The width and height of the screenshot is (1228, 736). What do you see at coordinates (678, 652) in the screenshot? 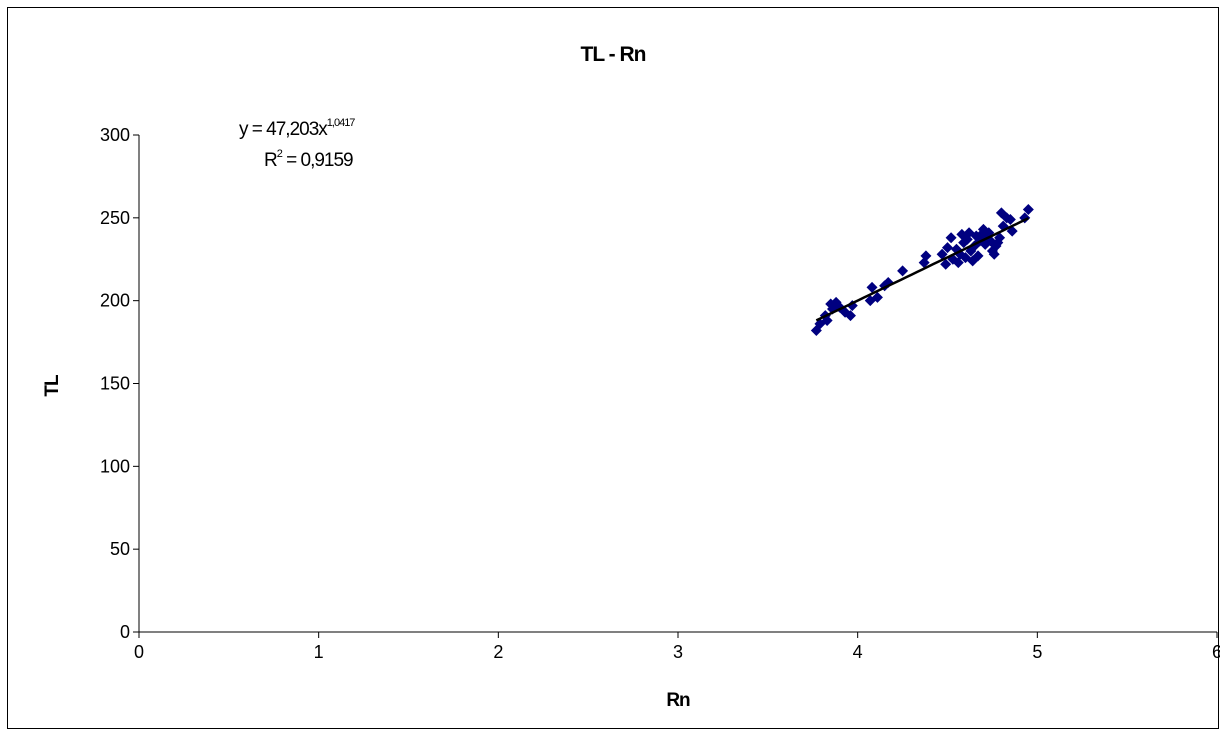
I see `x-tick-label: 3` at bounding box center [678, 652].